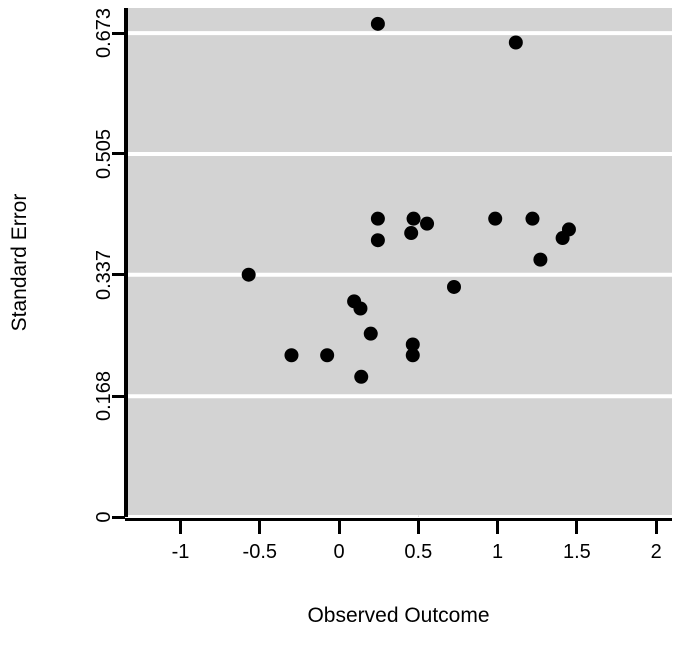 This screenshot has height=647, width=685. I want to click on y-axis-tick-label-0: 0, so click(104, 517).